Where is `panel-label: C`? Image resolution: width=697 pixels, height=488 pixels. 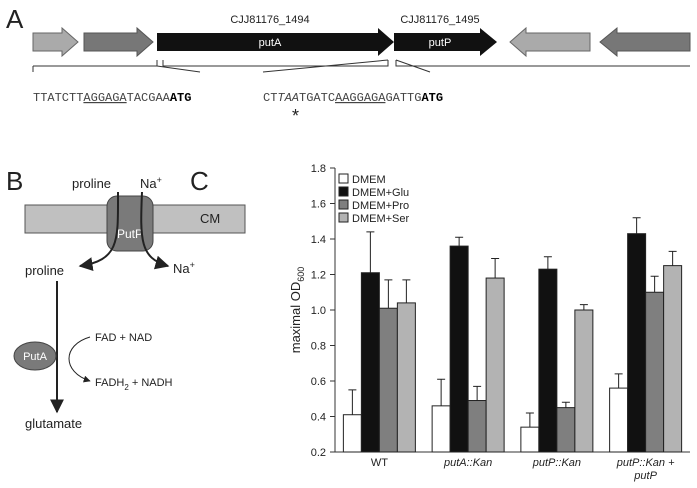
panel-label: C is located at coordinates (199, 181).